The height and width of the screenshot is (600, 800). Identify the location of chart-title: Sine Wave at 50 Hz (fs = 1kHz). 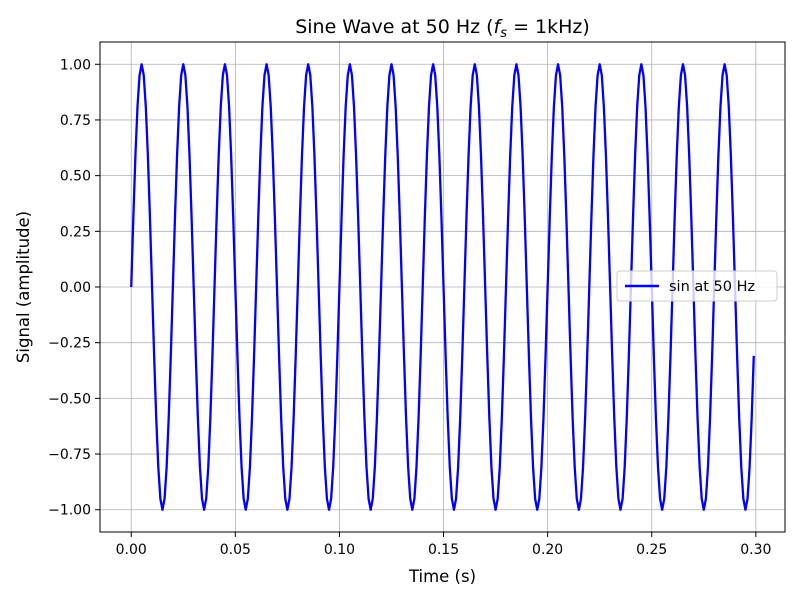
(442, 28).